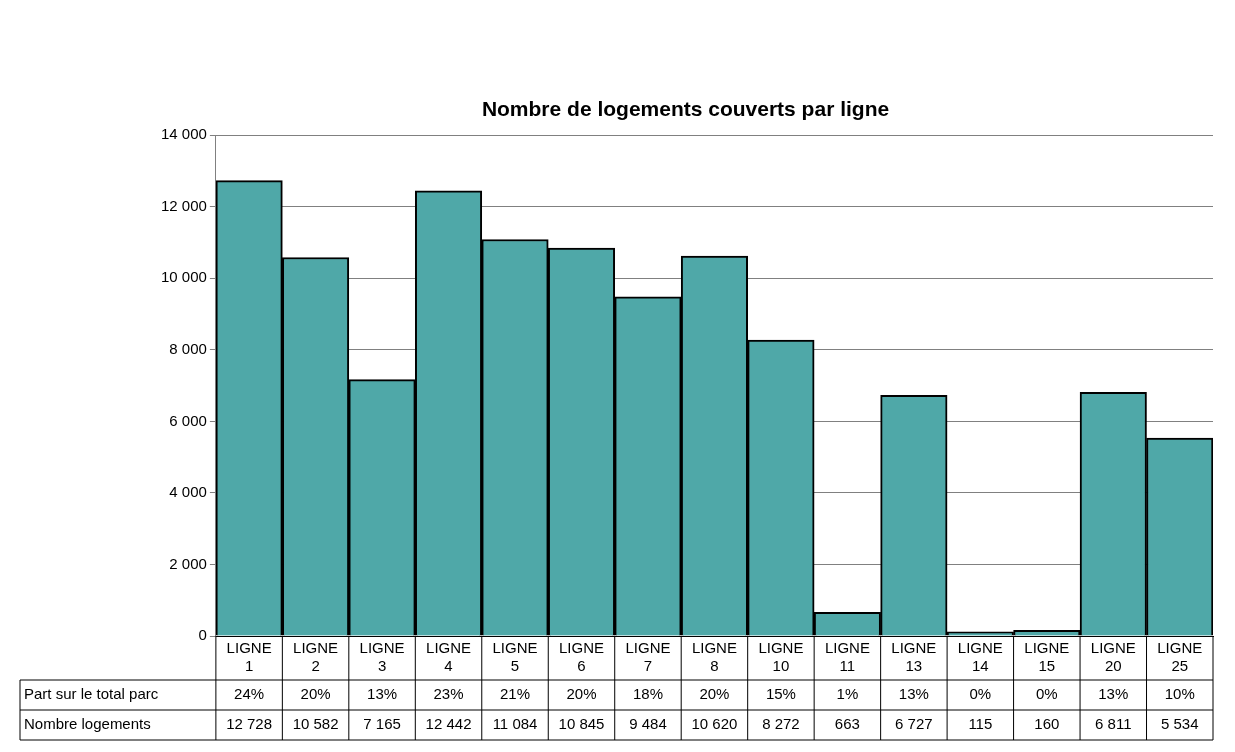 Image resolution: width=1235 pixels, height=752 pixels. Describe the element at coordinates (202, 635) in the screenshot. I see `y-tick-label: 0` at that location.